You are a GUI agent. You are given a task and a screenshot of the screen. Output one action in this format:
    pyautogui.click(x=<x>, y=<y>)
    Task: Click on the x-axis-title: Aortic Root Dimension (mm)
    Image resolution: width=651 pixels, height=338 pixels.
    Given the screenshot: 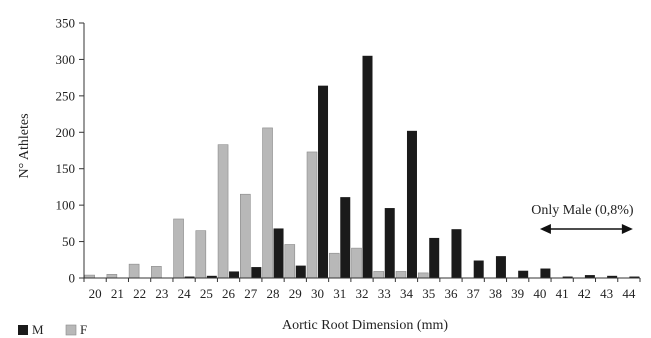 What is the action you would take?
    pyautogui.click(x=365, y=325)
    